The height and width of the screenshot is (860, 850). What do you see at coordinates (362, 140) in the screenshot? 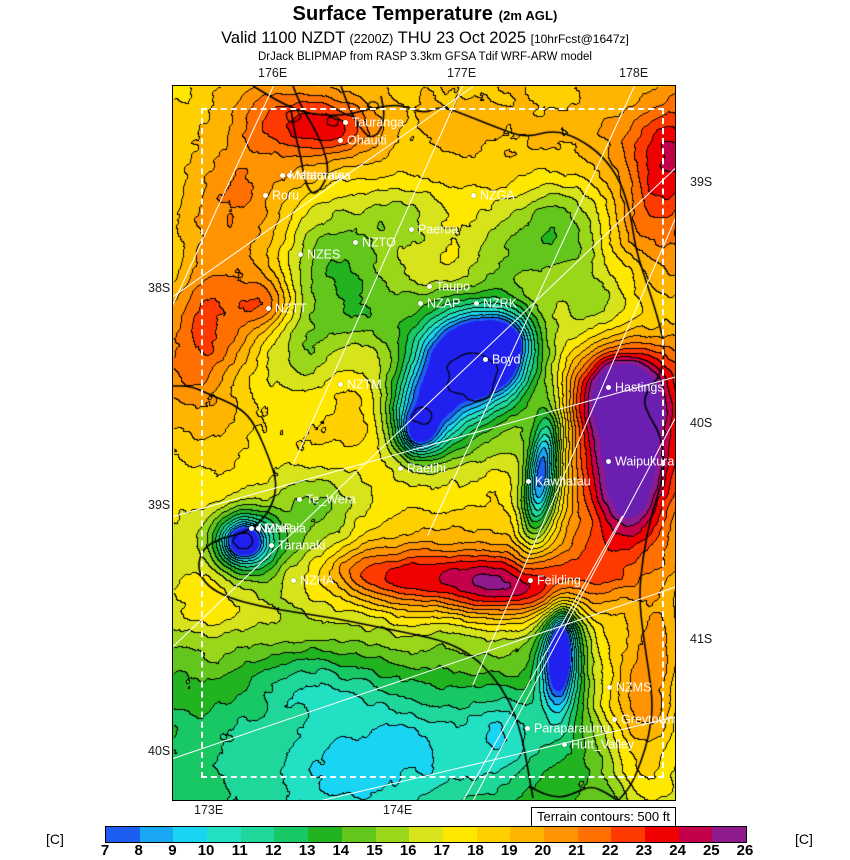
I see `station-marker: Ohauiti` at bounding box center [362, 140].